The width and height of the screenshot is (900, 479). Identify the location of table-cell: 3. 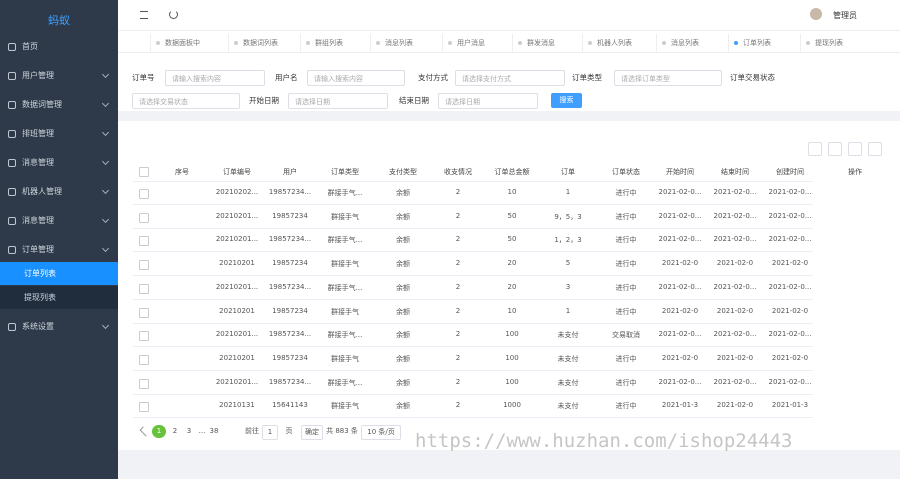
(568, 286).